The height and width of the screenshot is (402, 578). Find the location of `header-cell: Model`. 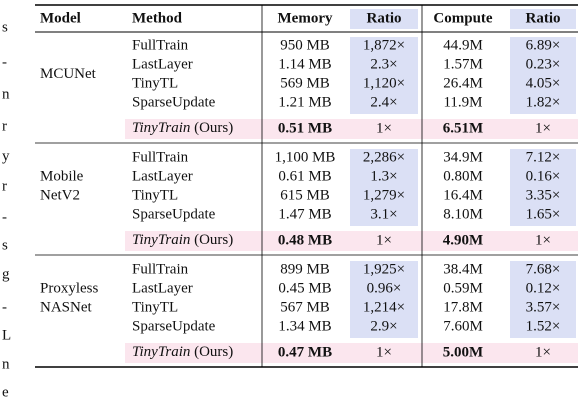

header-cell: Model is located at coordinates (60, 18).